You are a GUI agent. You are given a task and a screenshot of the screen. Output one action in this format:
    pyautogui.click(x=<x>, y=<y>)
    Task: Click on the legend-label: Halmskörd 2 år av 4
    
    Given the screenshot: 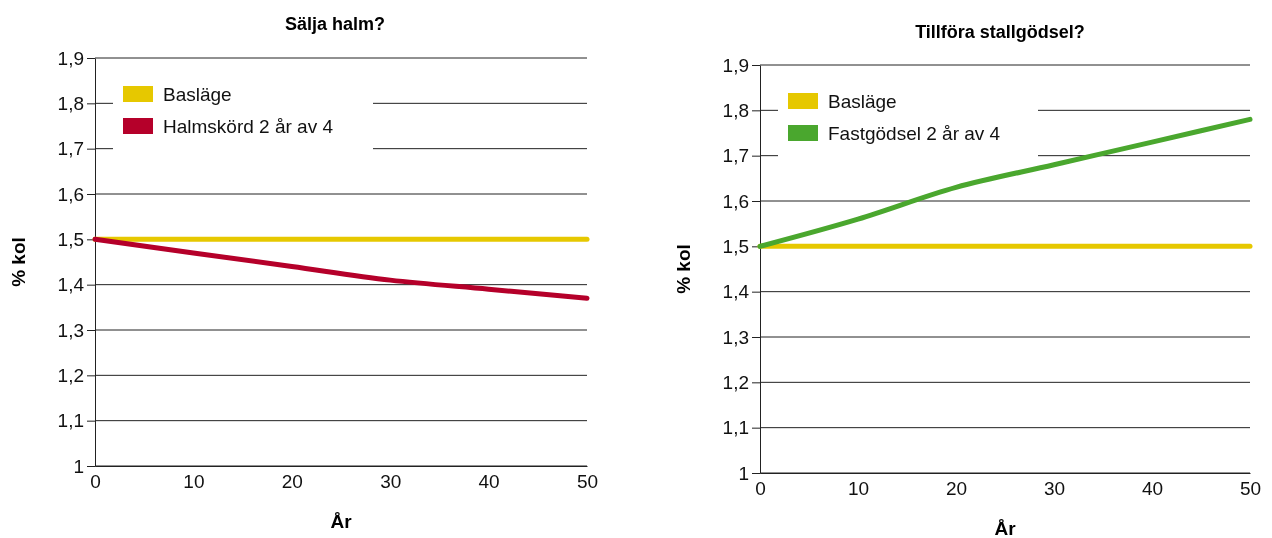 What is the action you would take?
    pyautogui.click(x=248, y=126)
    